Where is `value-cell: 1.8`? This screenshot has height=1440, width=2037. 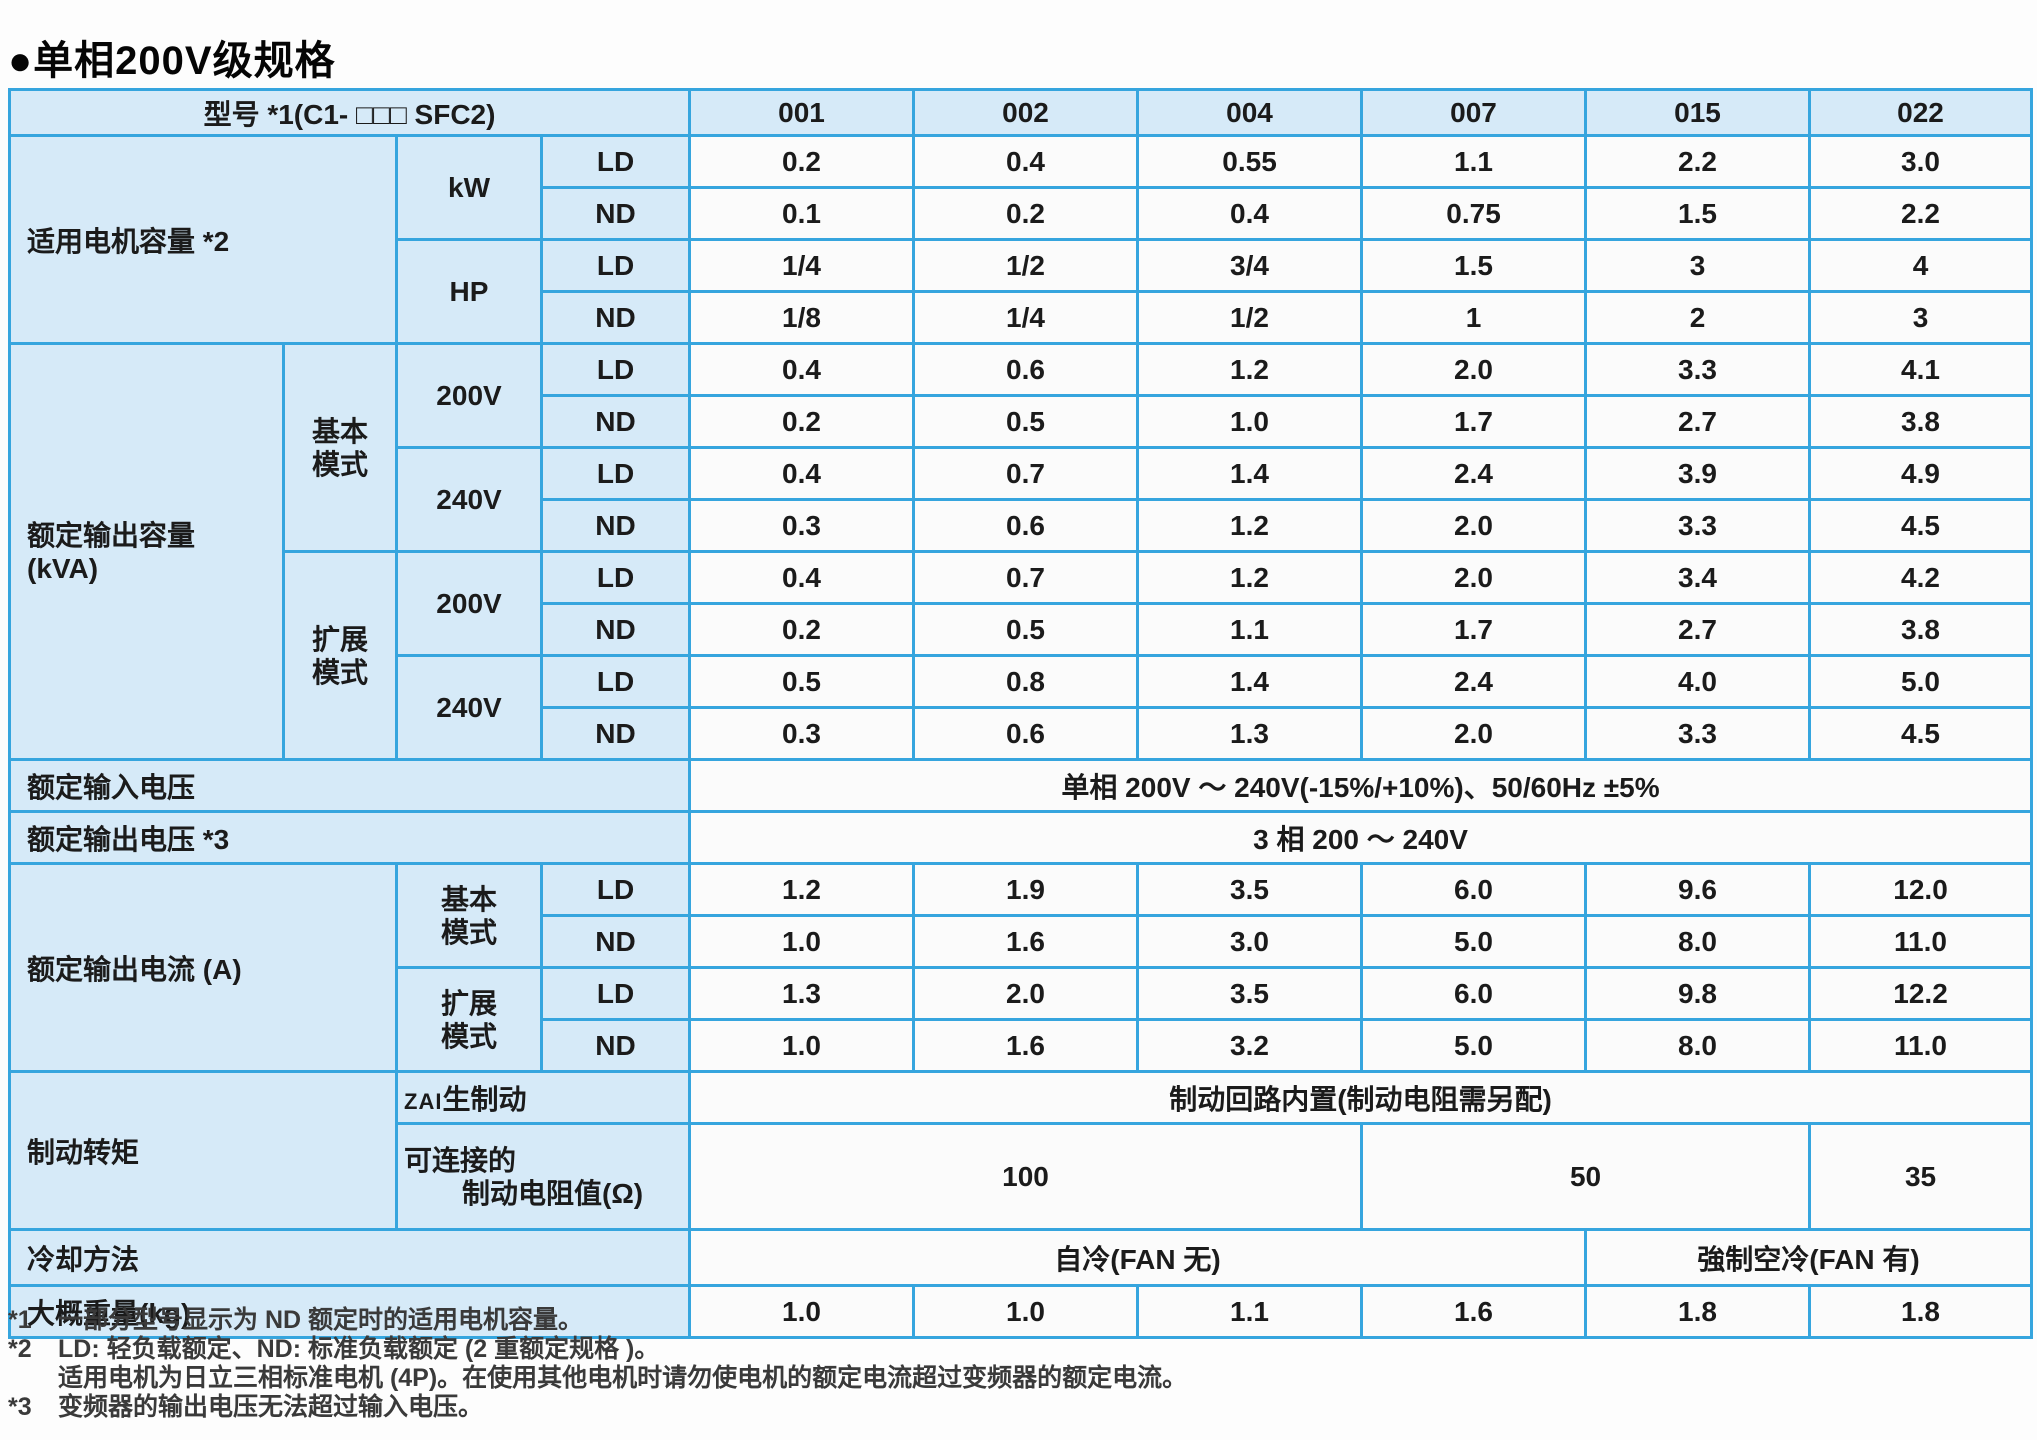
value-cell: 1.8 is located at coordinates (1921, 1311).